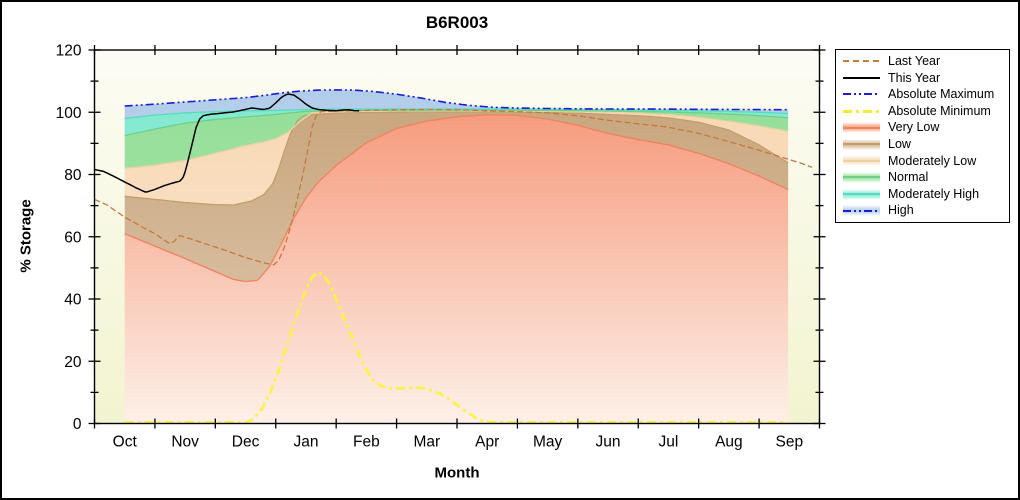 The height and width of the screenshot is (500, 1020). What do you see at coordinates (789, 442) in the screenshot?
I see `x-tick-label: Sep` at bounding box center [789, 442].